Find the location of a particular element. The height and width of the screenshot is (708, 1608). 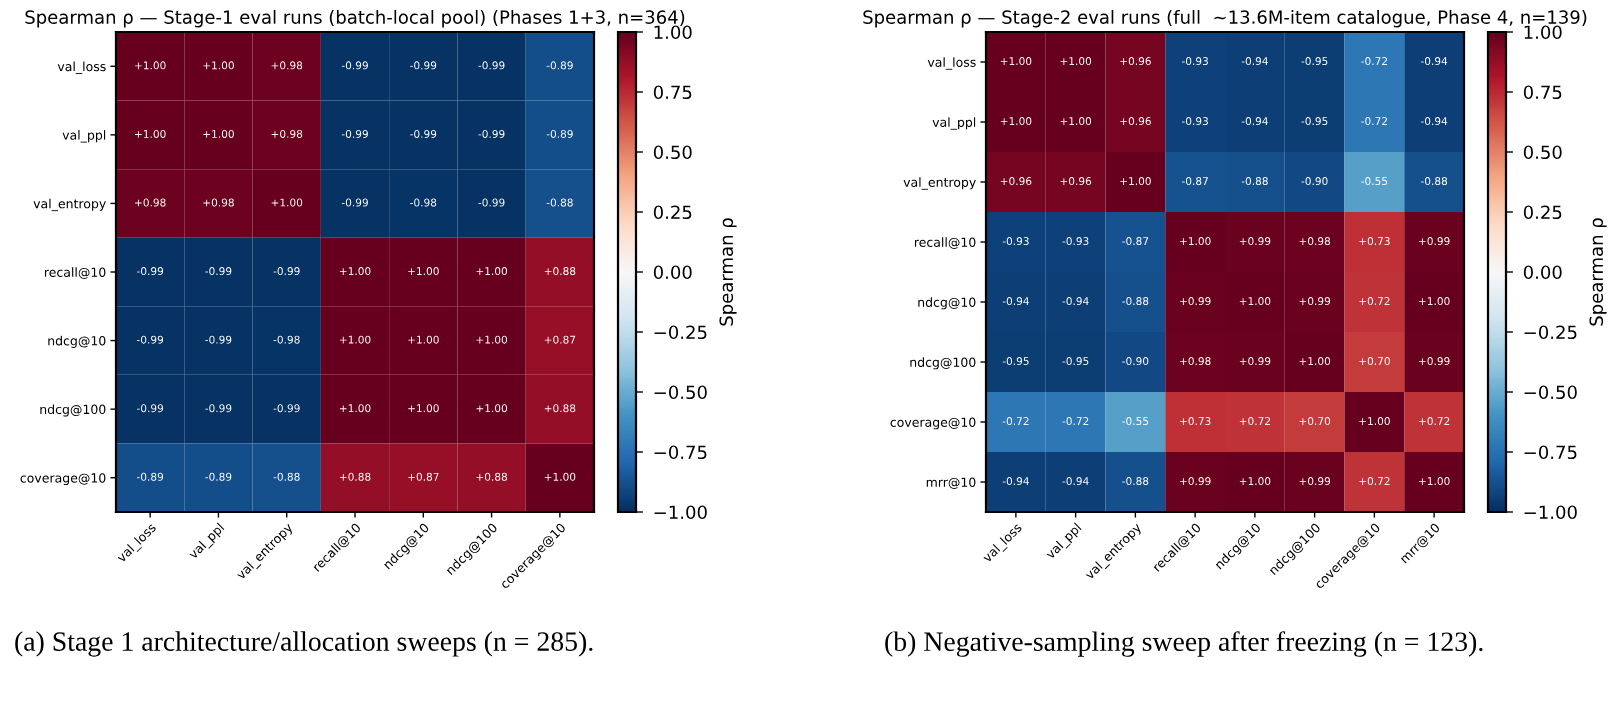

chart-title: Spearman ρ — Stage-1 eval runs (batch-local pool) (Phases 1+3, n=364) is located at coordinates (355, 18).